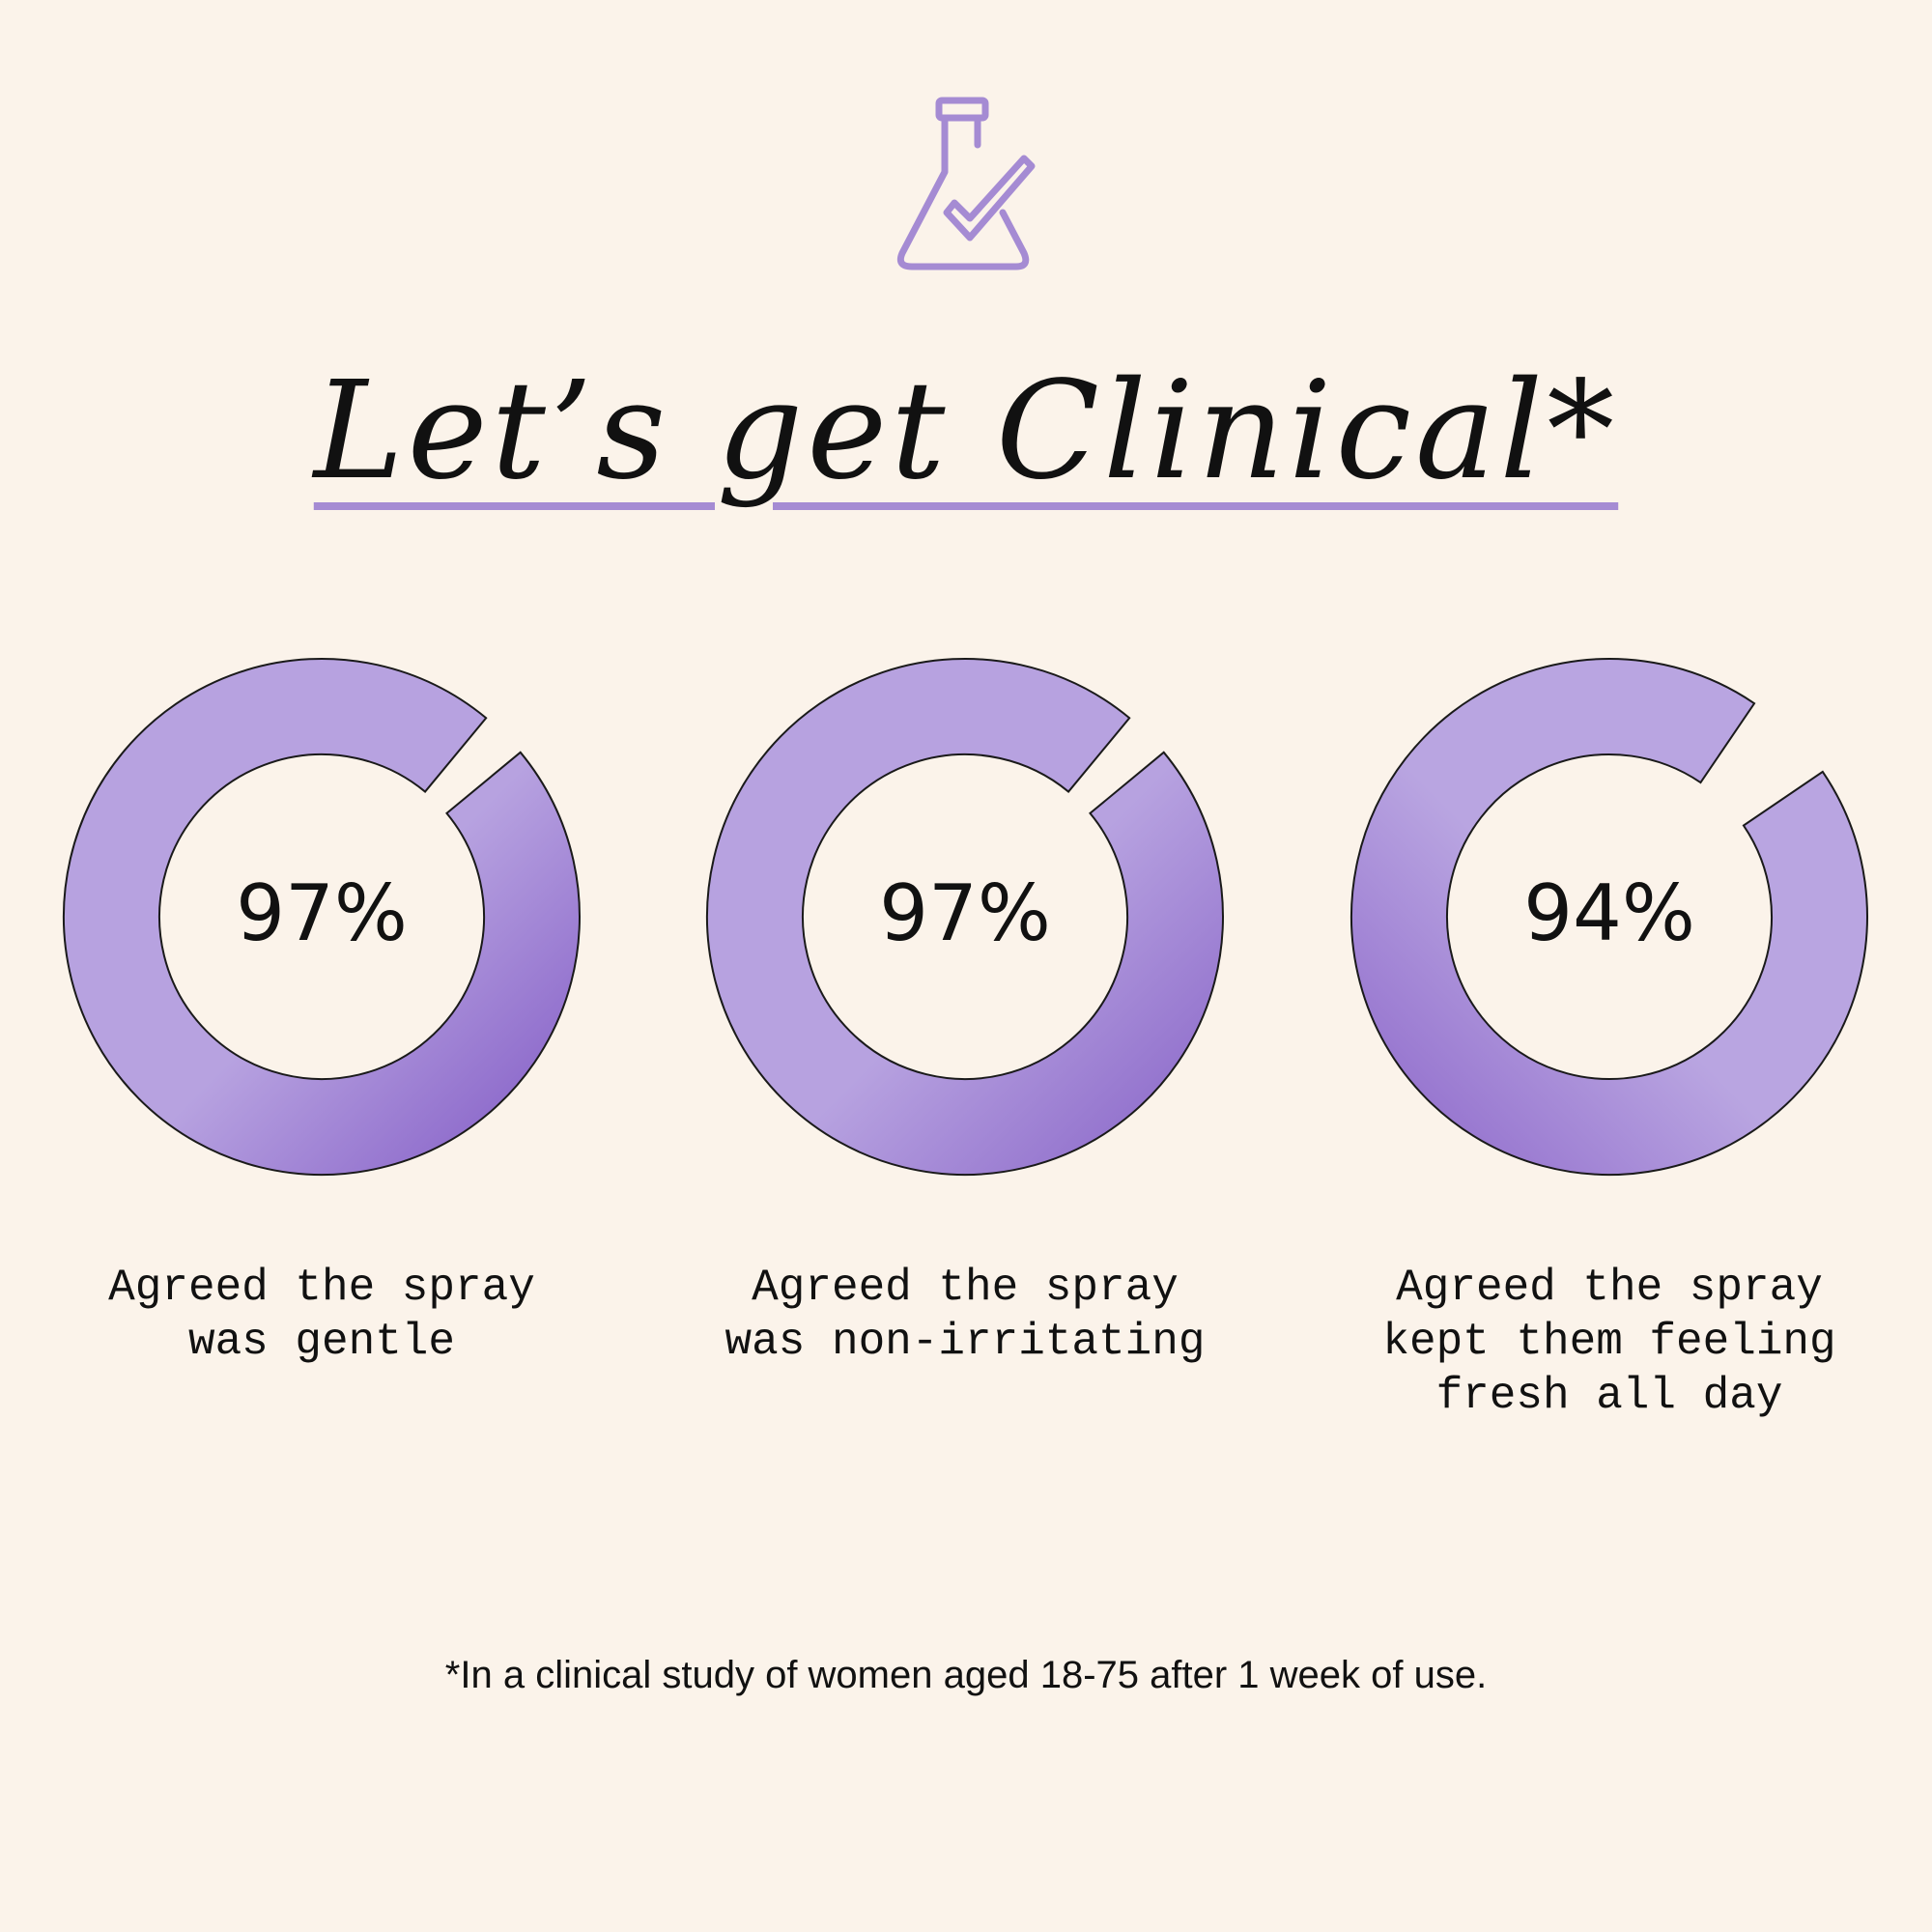  Describe the element at coordinates (1609, 913) in the screenshot. I see `value-label: 94%` at that location.